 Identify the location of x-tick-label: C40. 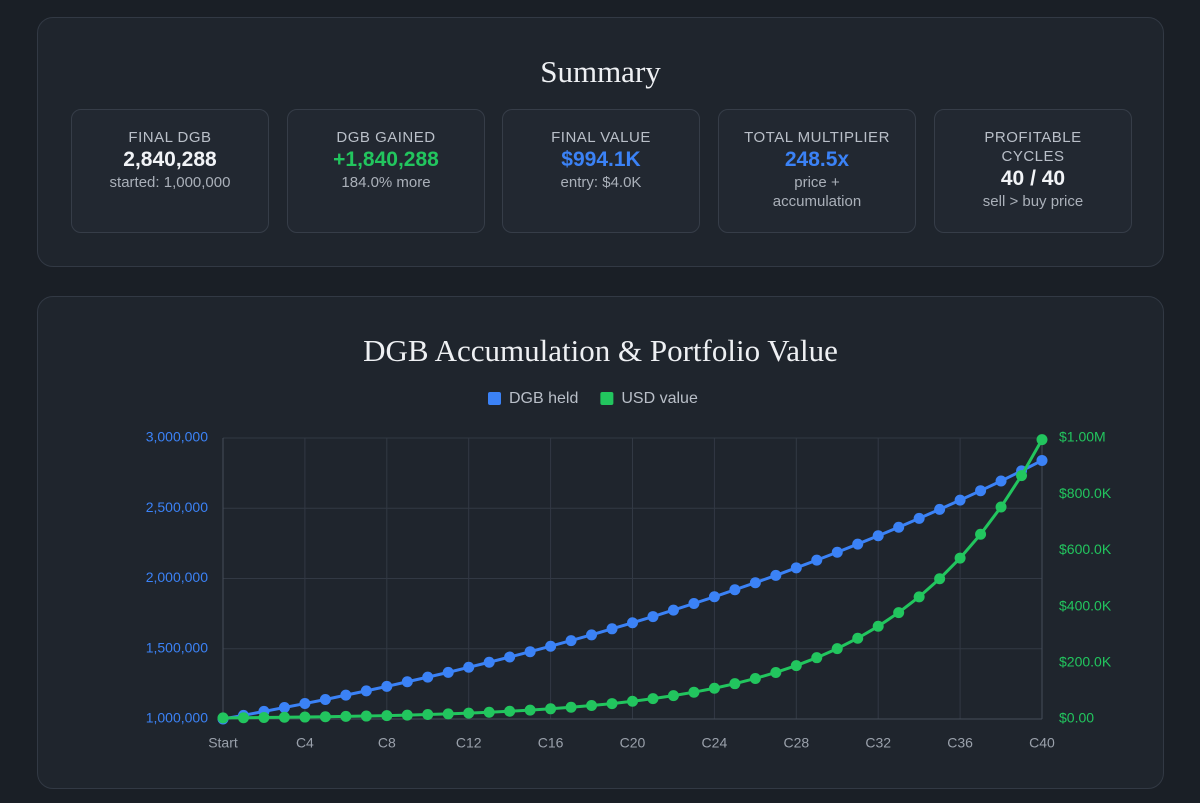
(1042, 743).